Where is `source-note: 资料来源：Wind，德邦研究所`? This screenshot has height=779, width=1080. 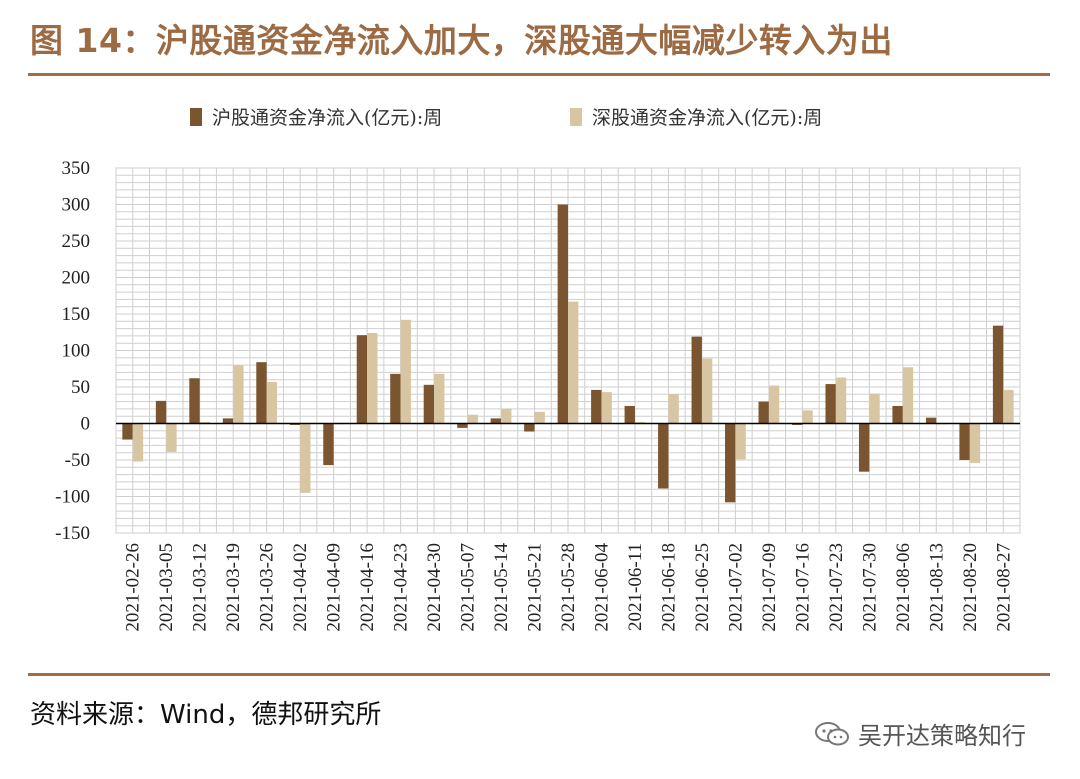 source-note: 资料来源：Wind，德邦研究所 is located at coordinates (206, 715).